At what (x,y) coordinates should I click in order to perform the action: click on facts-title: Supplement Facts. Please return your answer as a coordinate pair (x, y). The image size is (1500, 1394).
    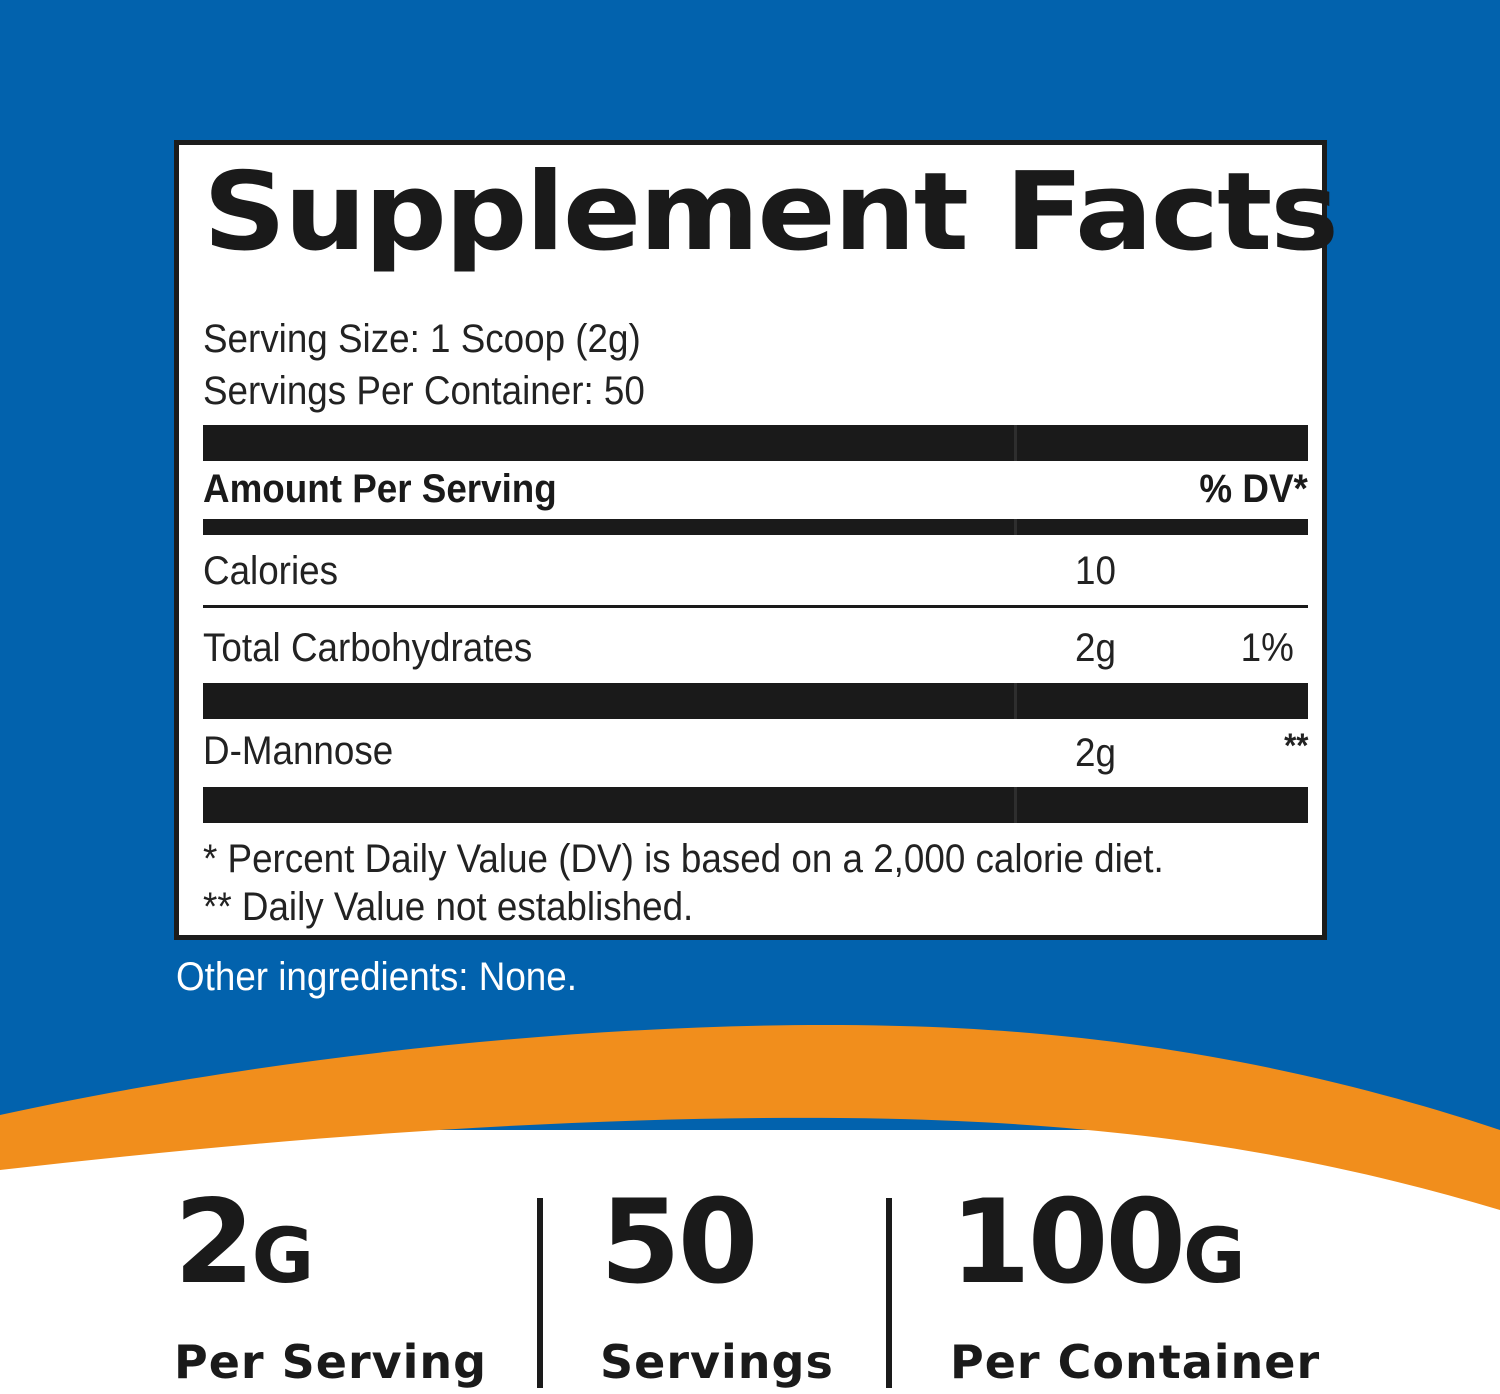
    Looking at the image, I should click on (771, 212).